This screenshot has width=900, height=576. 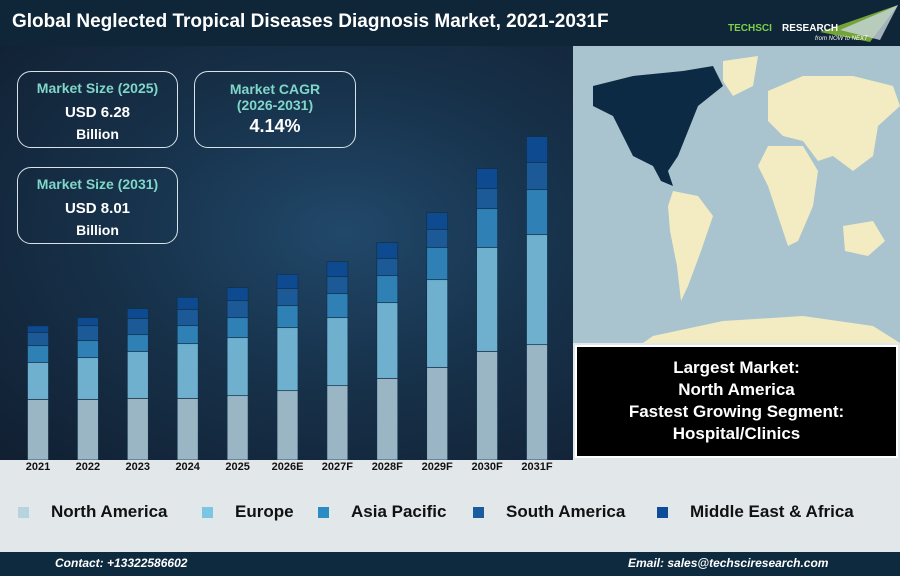 What do you see at coordinates (97, 88) in the screenshot?
I see `card-label: Market Size (2025)` at bounding box center [97, 88].